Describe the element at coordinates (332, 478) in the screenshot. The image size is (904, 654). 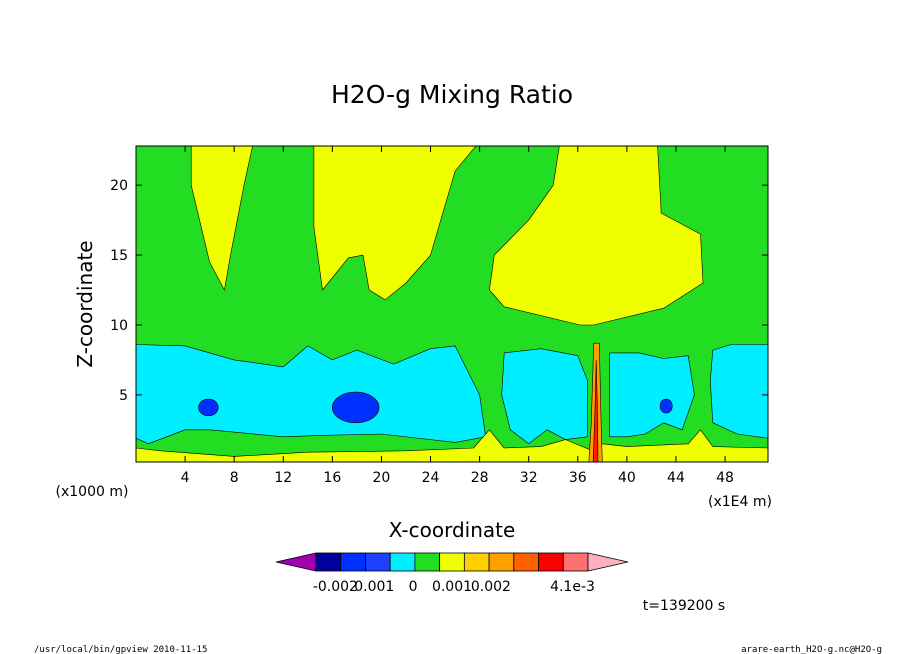
I see `x-tick-label: 16` at that location.